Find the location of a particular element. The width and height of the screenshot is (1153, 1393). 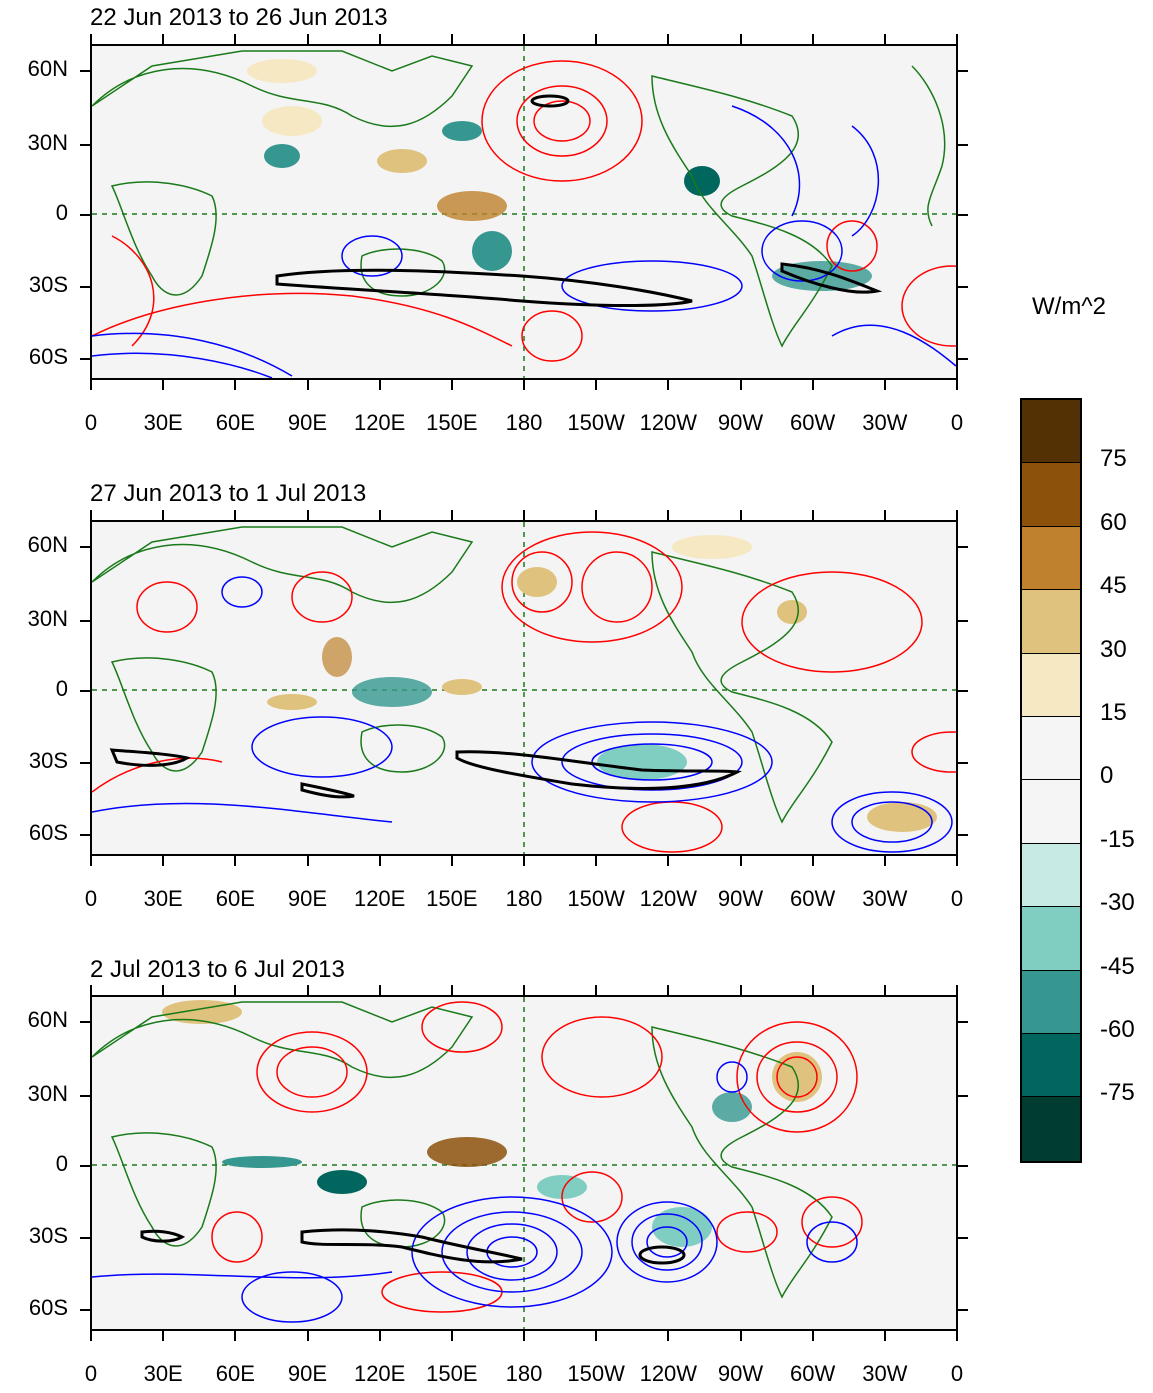

colorbar-units: W/m^2 is located at coordinates (1069, 306).